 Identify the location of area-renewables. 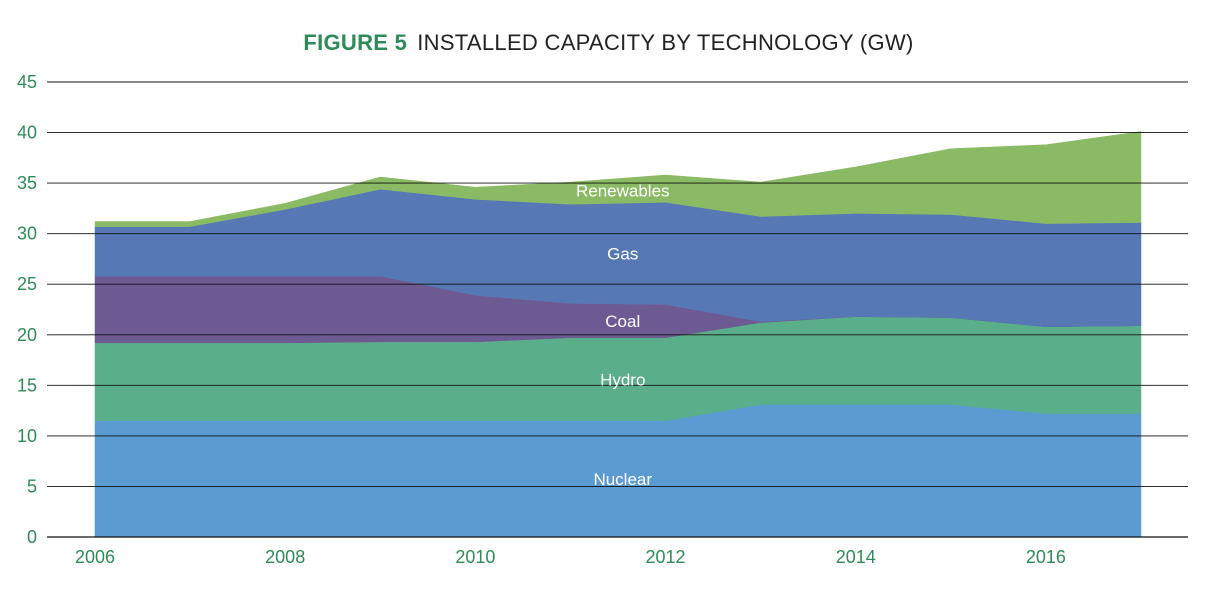
(618, 179).